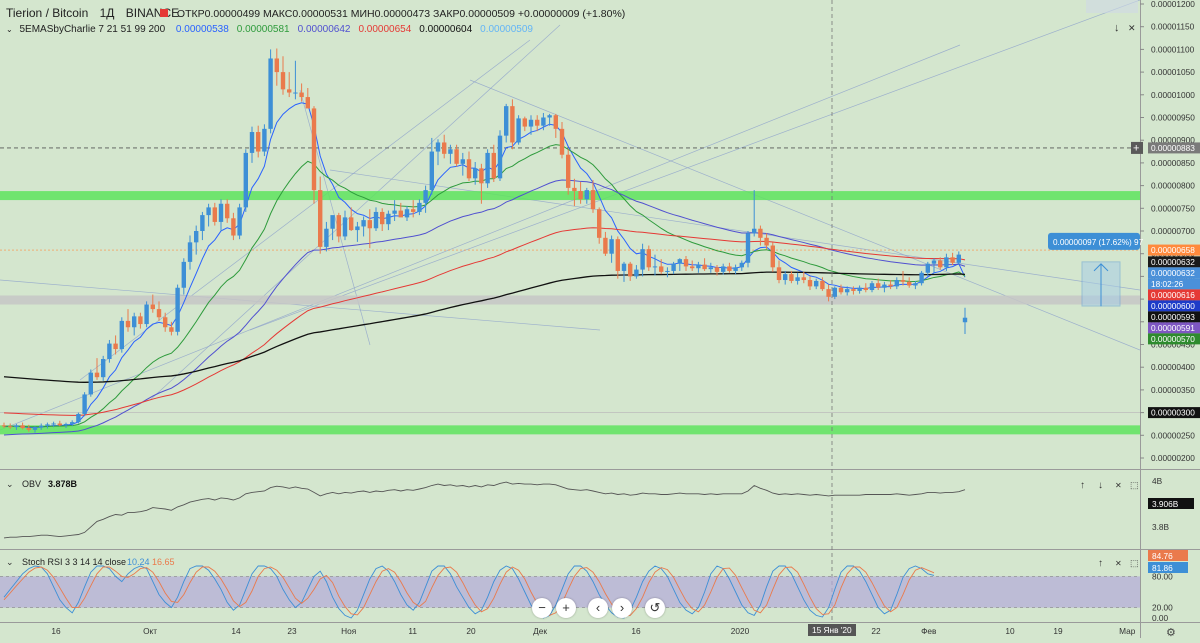  I want to click on stoch-d-line, so click(469, 591).